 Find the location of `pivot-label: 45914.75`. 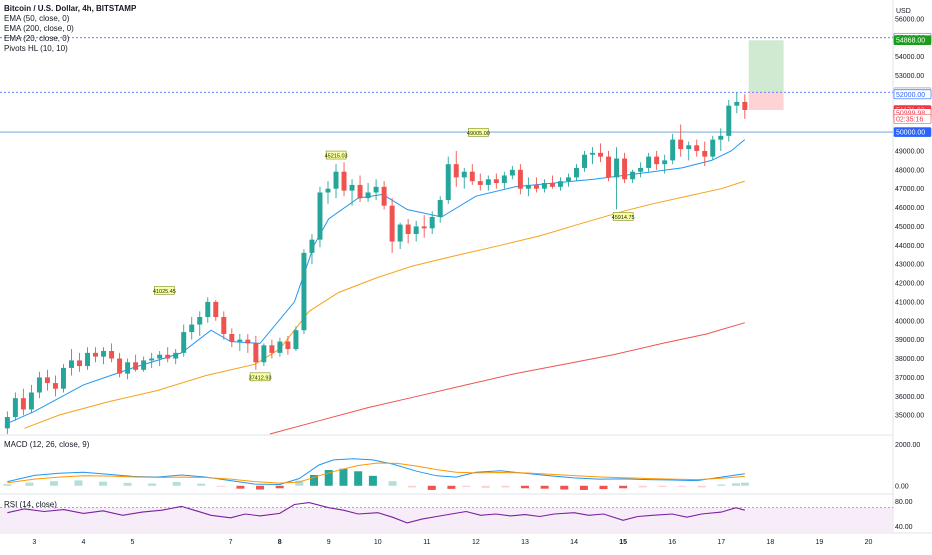

pivot-label: 45914.75 is located at coordinates (623, 216).